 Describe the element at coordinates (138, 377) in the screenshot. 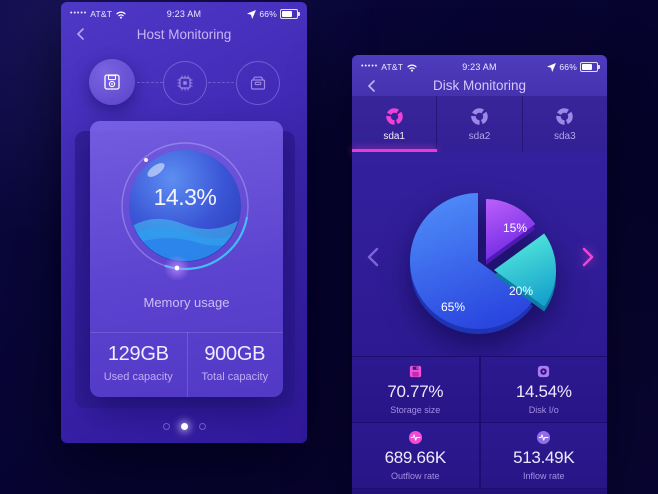

I see `used-capacity-label: Used capacity` at that location.